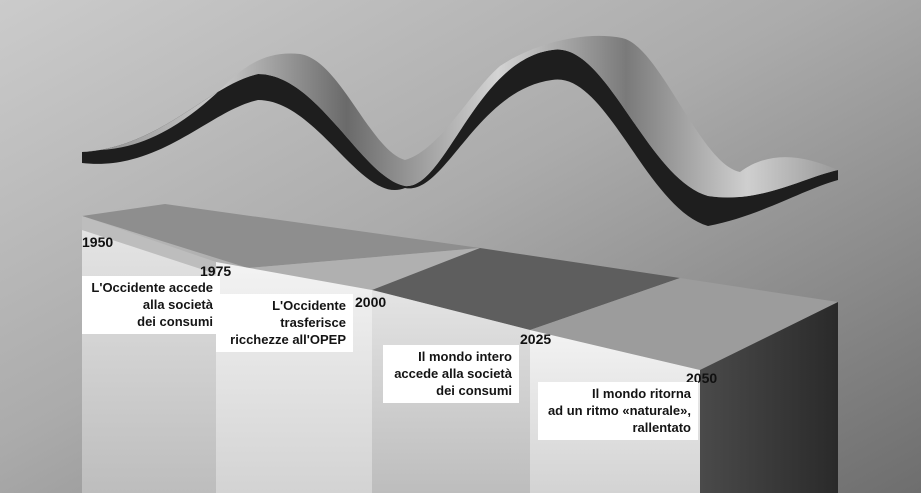 The height and width of the screenshot is (493, 921). What do you see at coordinates (536, 339) in the screenshot?
I see `year-marker-2025: 2025` at bounding box center [536, 339].